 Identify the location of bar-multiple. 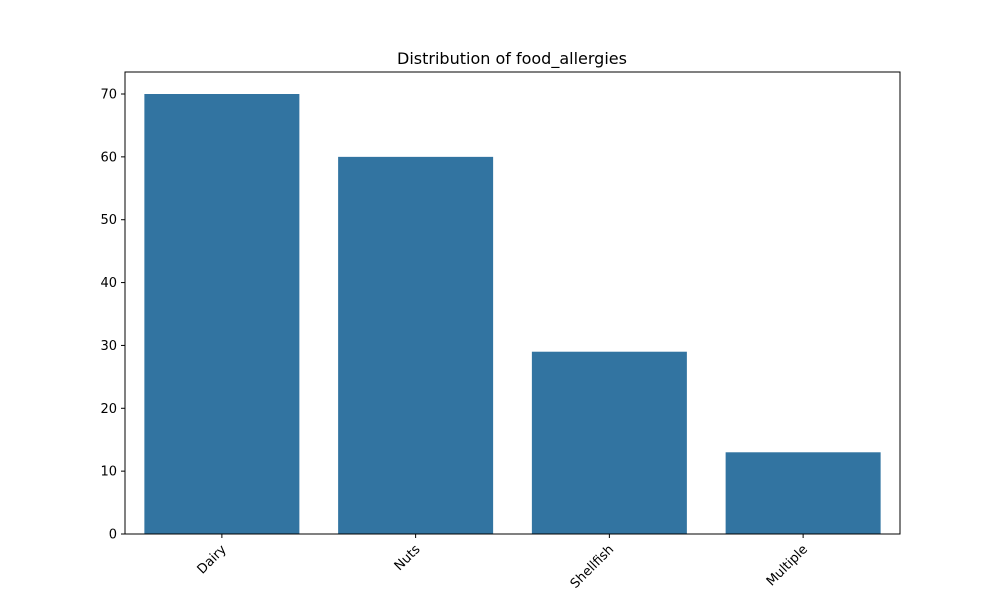
(803, 493).